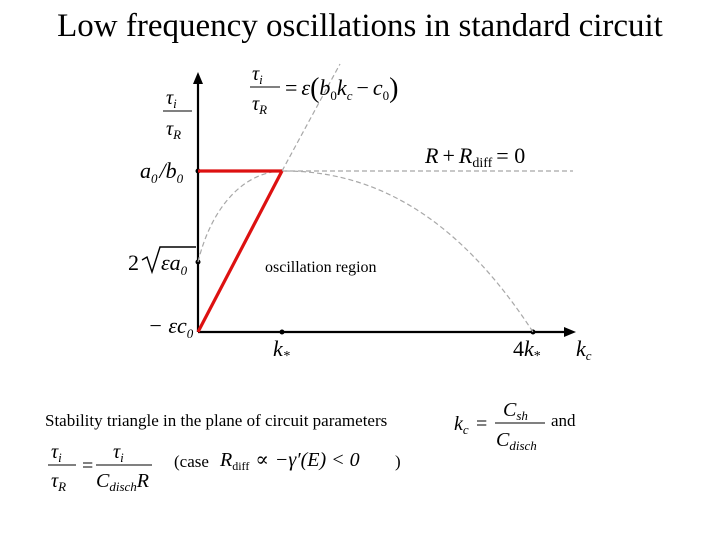  Describe the element at coordinates (133, 262) in the screenshot. I see `svg-text: 2` at that location.